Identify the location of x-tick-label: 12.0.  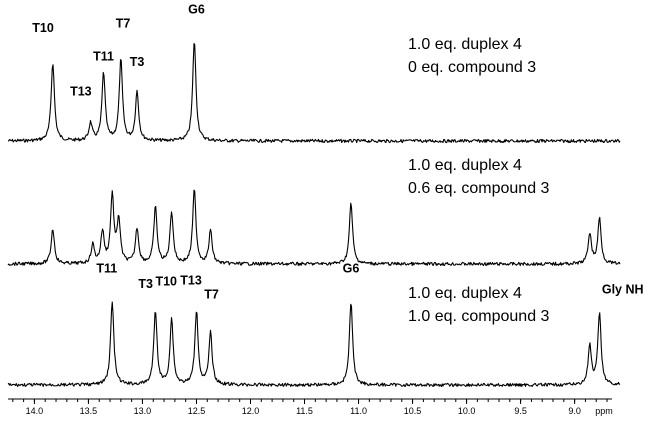
(251, 411).